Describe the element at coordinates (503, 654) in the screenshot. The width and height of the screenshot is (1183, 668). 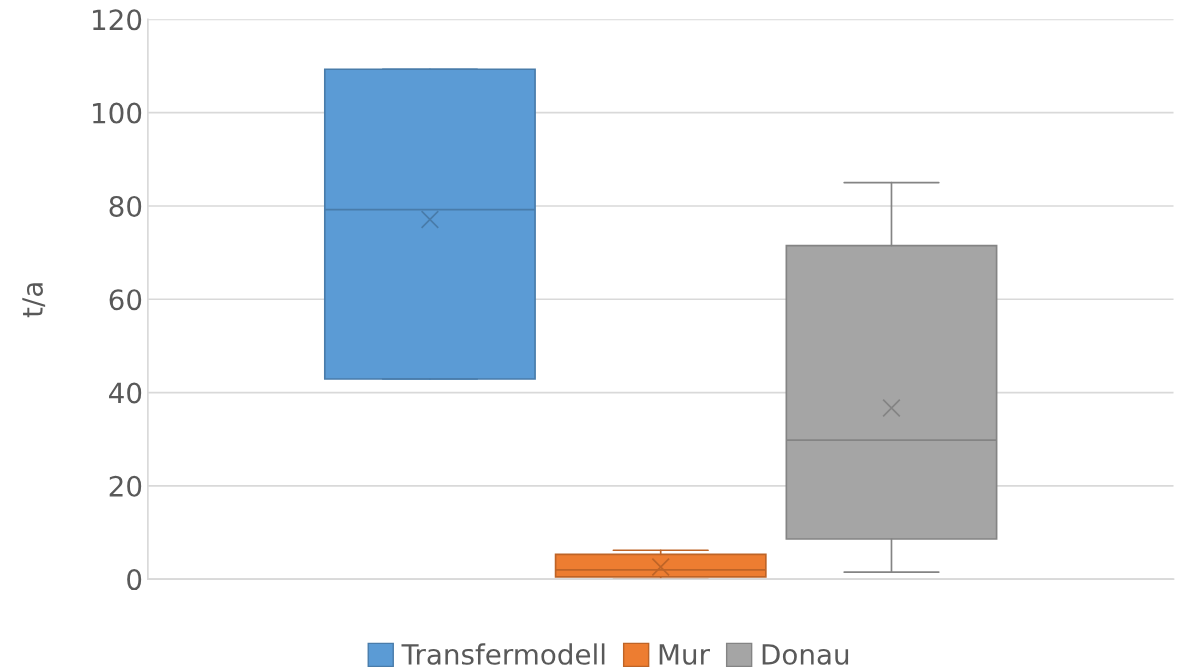
I see `legend-label: Transfermodell` at that location.